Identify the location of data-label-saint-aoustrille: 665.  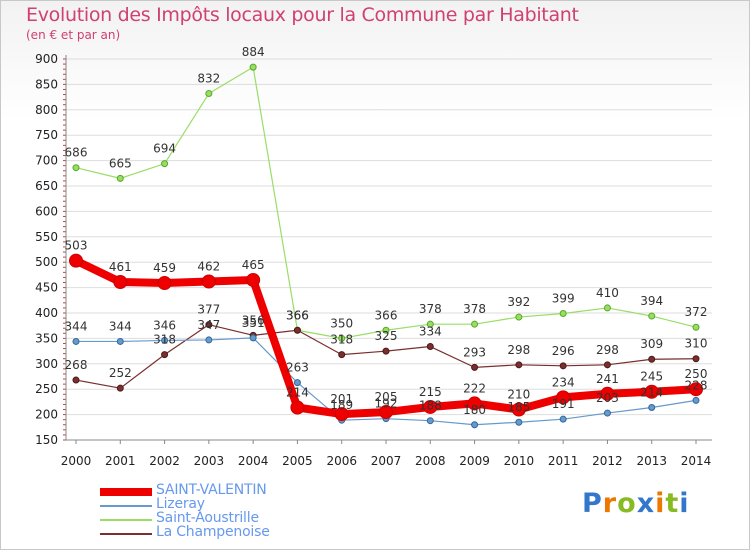
(120, 163).